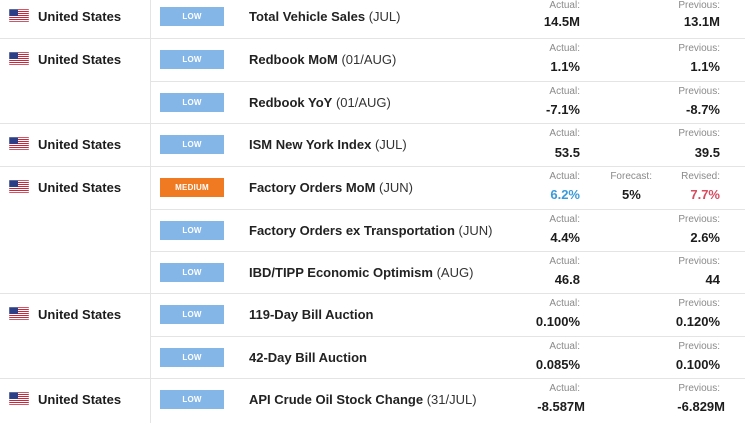 The image size is (750, 423). Describe the element at coordinates (561, 21) in the screenshot. I see `actual-value: 14.5M` at that location.